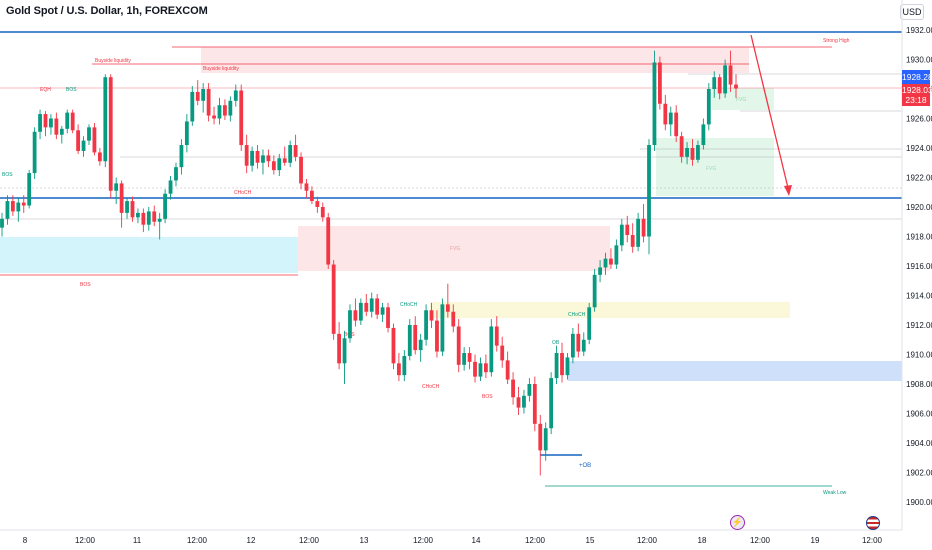  Describe the element at coordinates (113, 61) in the screenshot. I see `label-liquidity-1: Buyside liquidity` at that location.